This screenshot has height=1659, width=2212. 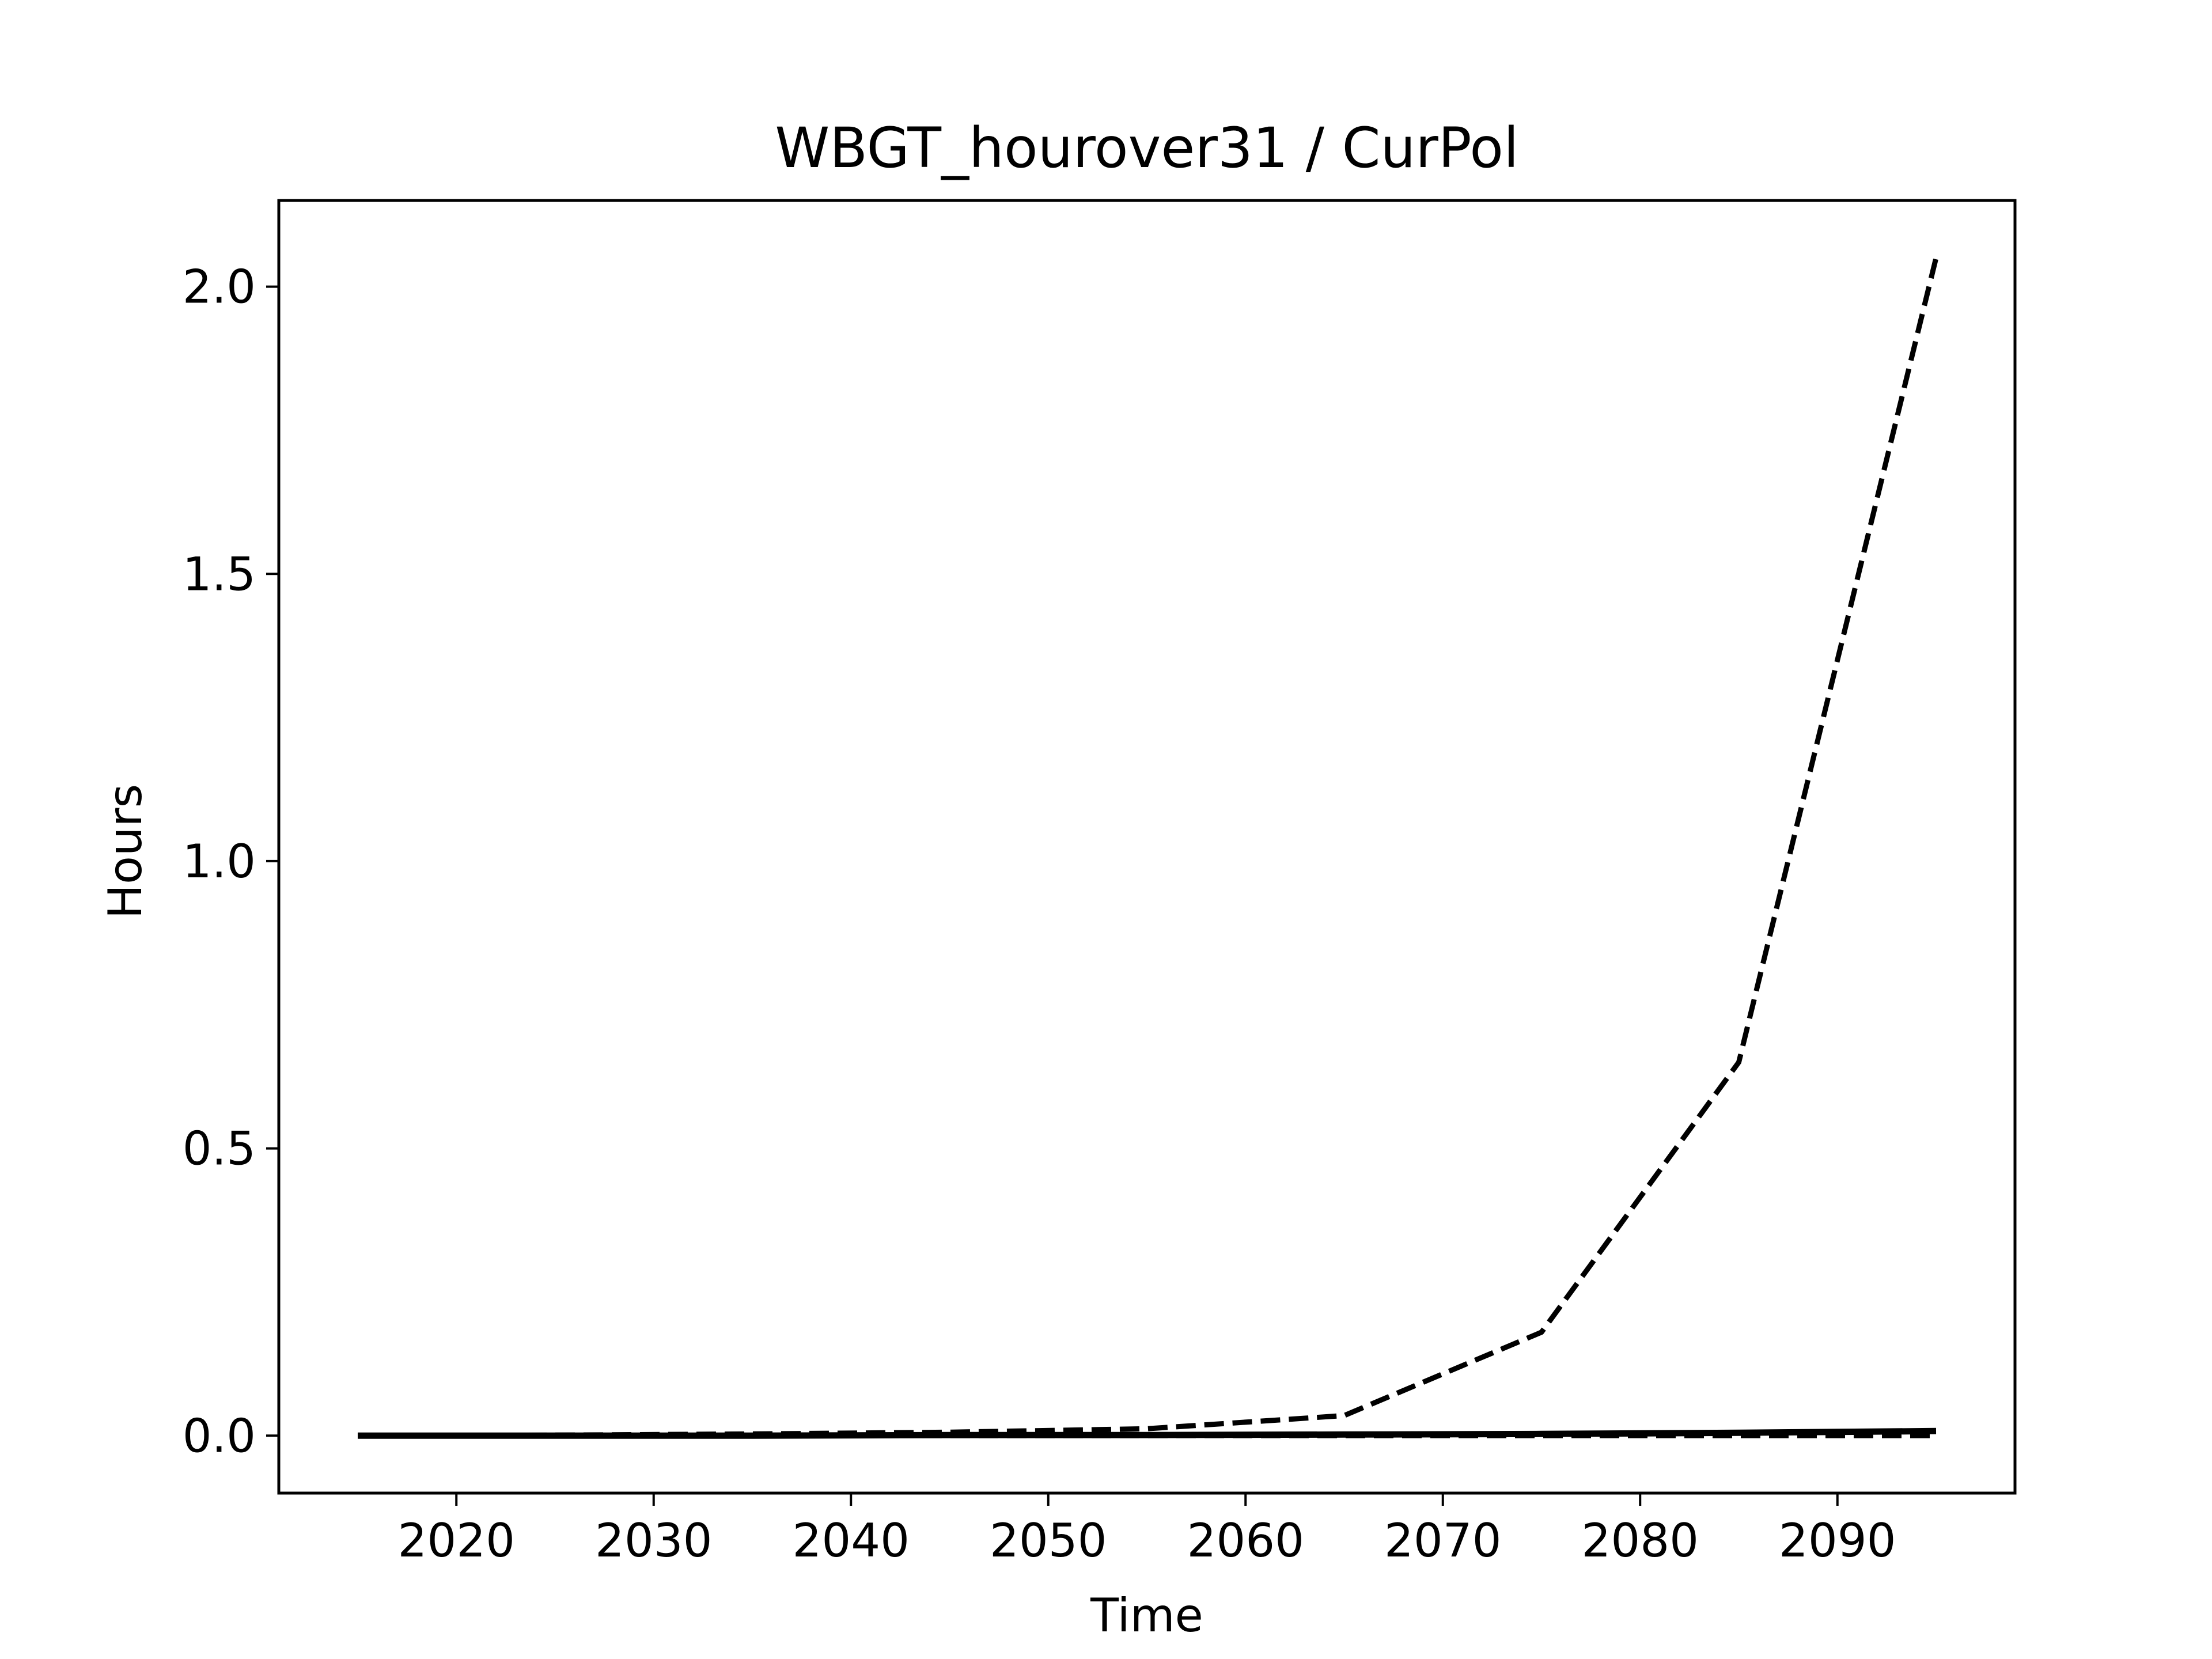 What do you see at coordinates (219, 1149) in the screenshot?
I see `y-tick-label: 0.5` at bounding box center [219, 1149].